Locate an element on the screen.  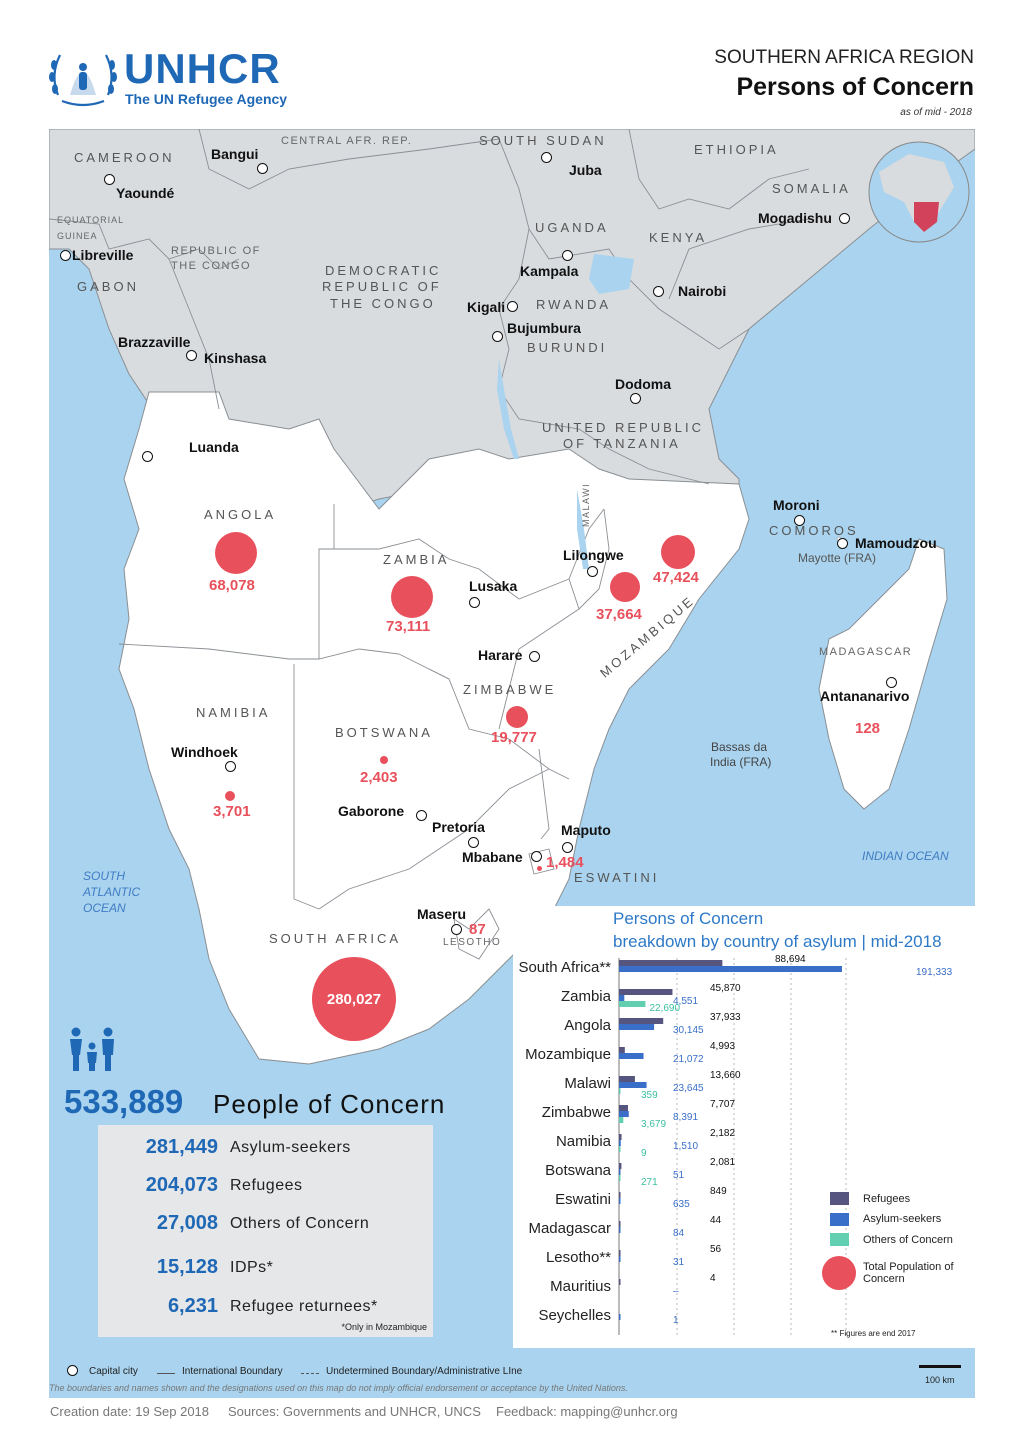
bar-refugees-lesotho is located at coordinates (620, 1253).